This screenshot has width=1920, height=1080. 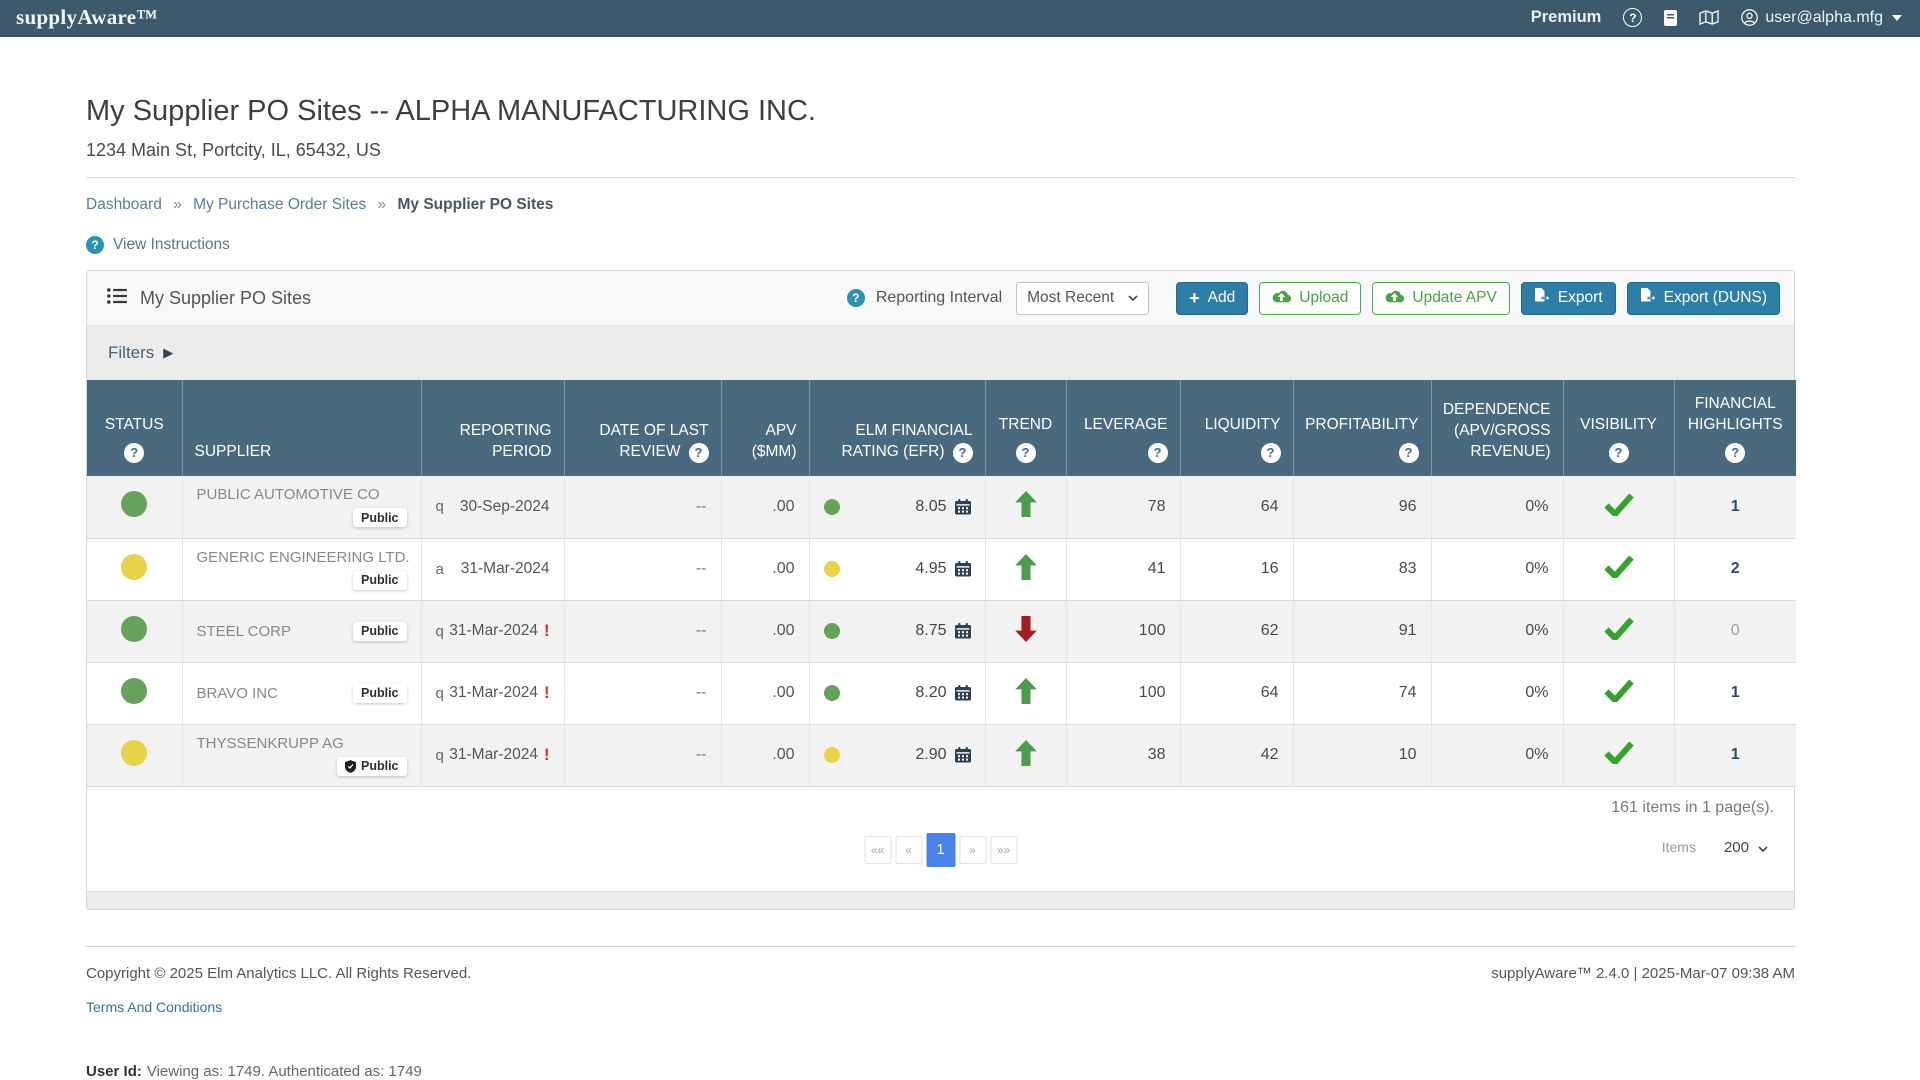 I want to click on breadcrumb-dashboard: Dashboard, so click(x=124, y=204).